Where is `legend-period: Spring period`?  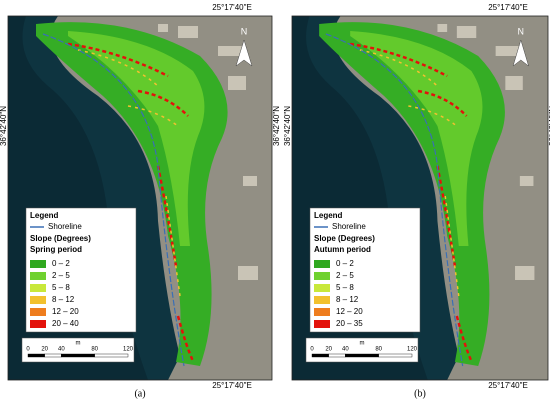
legend-period: Spring period is located at coordinates (56, 249).